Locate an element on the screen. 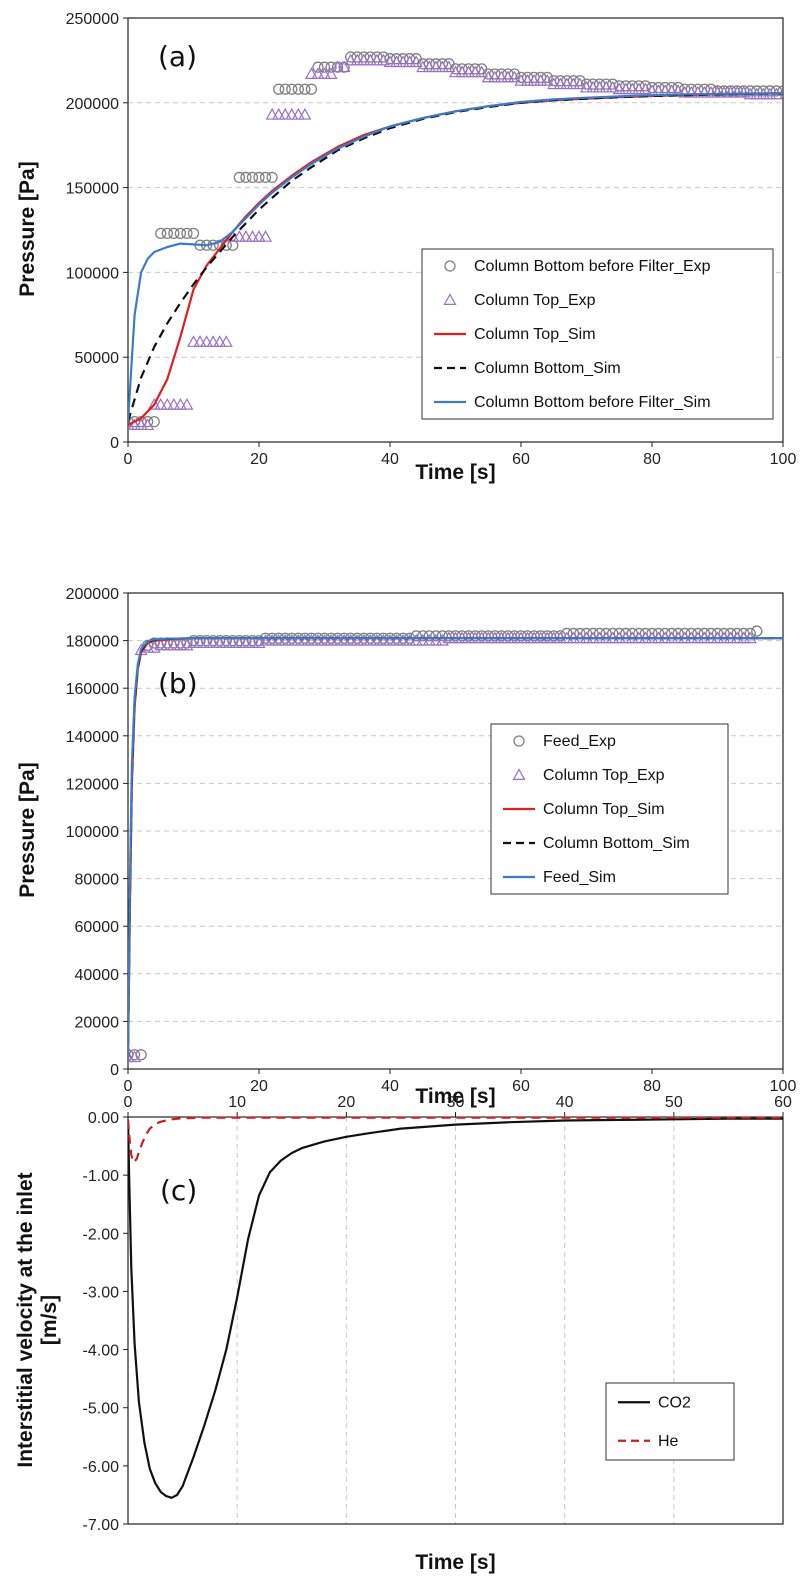 This screenshot has width=808, height=1584. y-tick-label: -2.00 is located at coordinates (101, 1234).